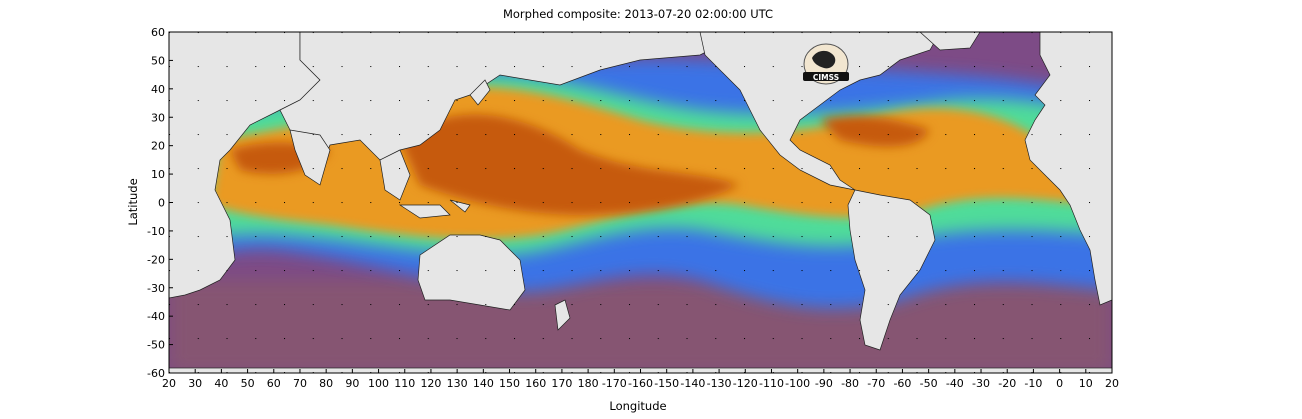  What do you see at coordinates (1007, 383) in the screenshot?
I see `x-tick-label: -20` at bounding box center [1007, 383].